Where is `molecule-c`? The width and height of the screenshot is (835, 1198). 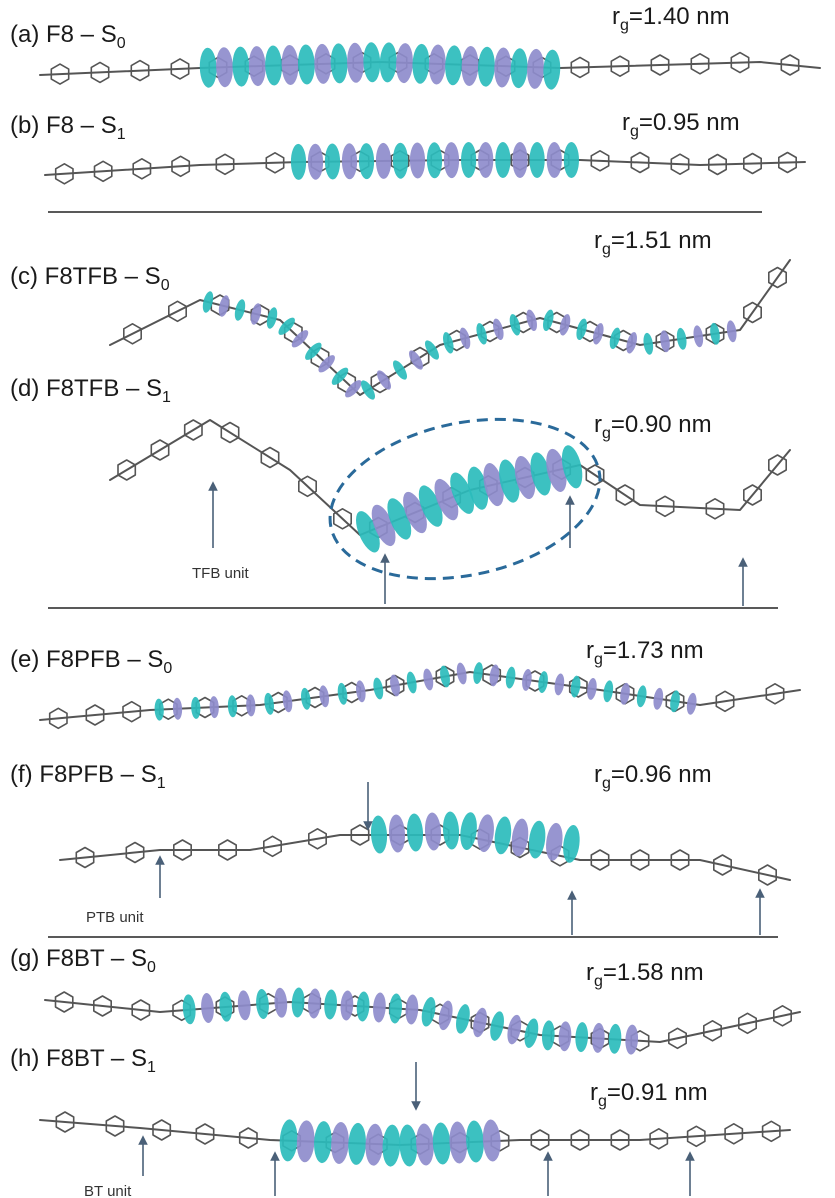
molecule-c is located at coordinates (450, 327).